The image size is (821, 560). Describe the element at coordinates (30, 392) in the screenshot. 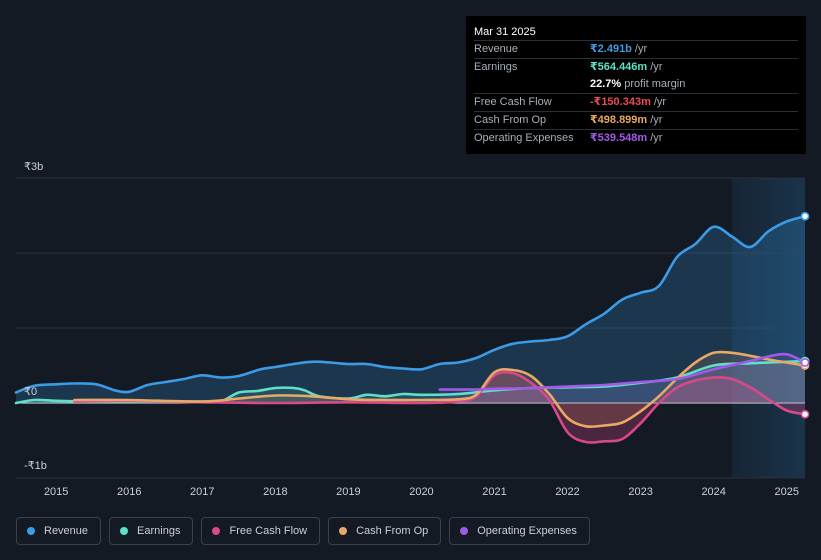

I see `y-tick-label: ₹0` at that location.